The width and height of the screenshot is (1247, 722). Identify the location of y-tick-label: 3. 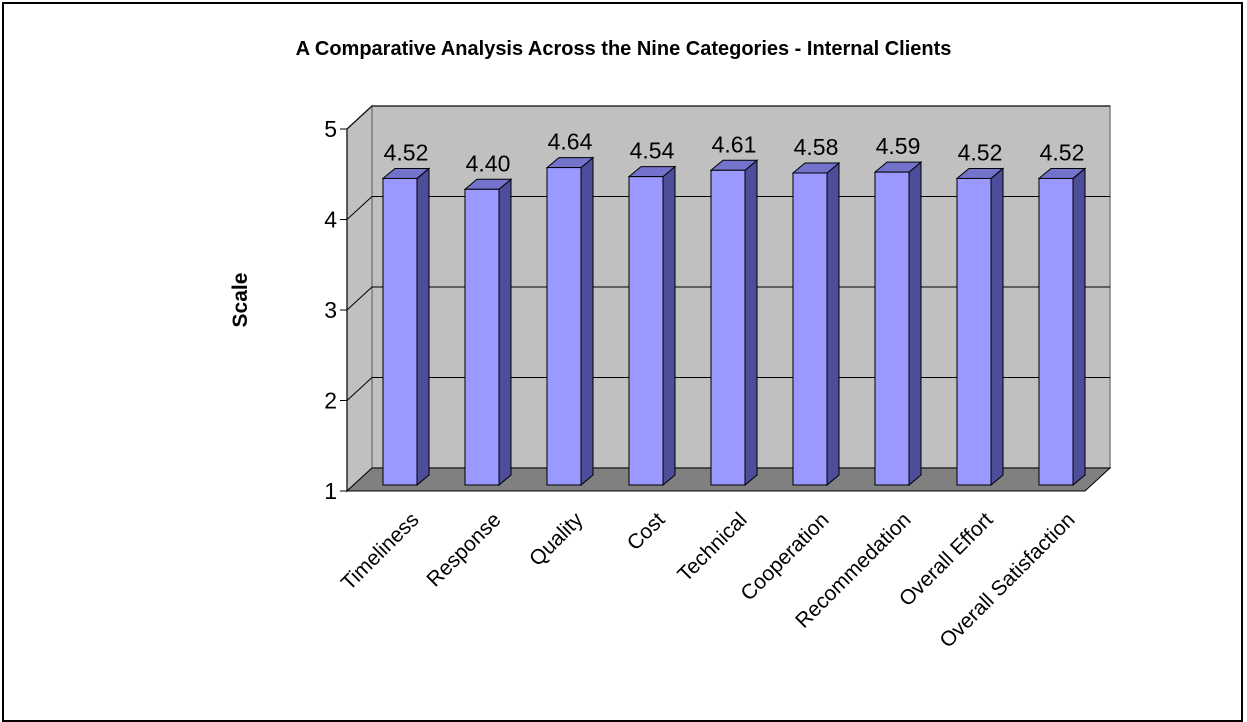
(330, 310).